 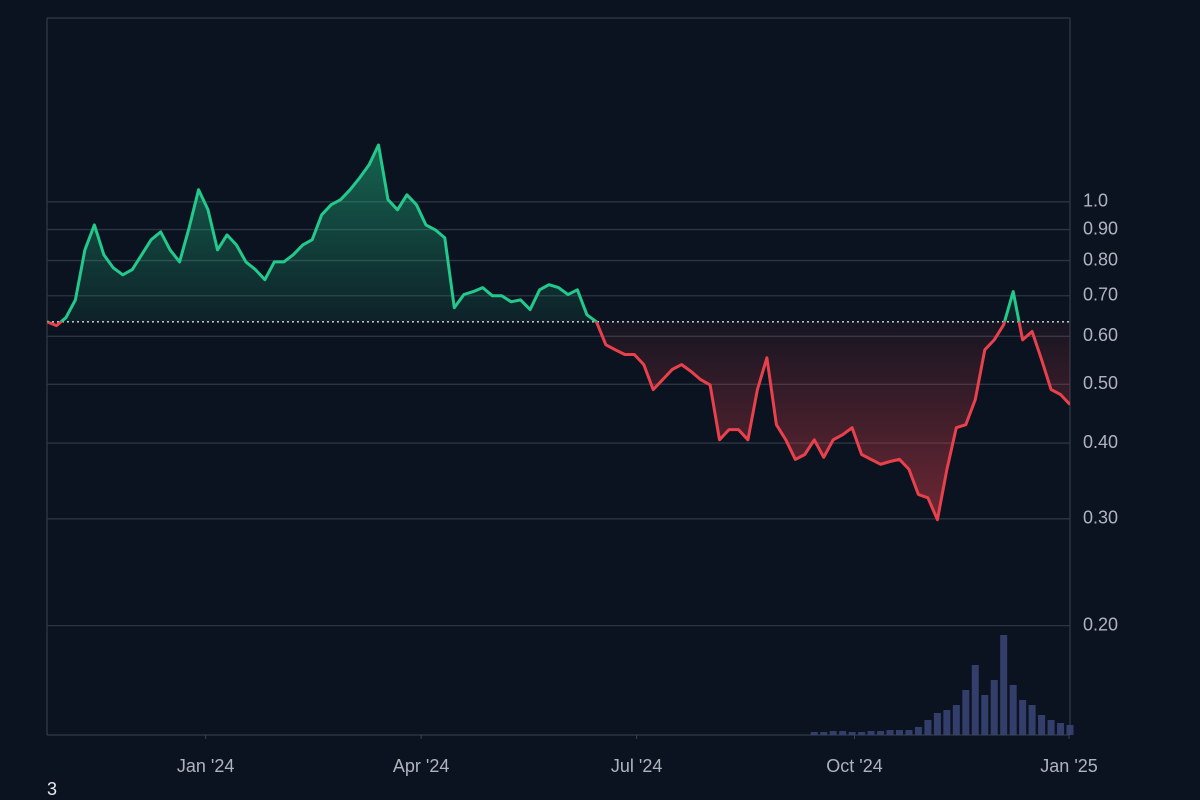 What do you see at coordinates (636, 766) in the screenshot?
I see `x-tick-label: Jul '24` at bounding box center [636, 766].